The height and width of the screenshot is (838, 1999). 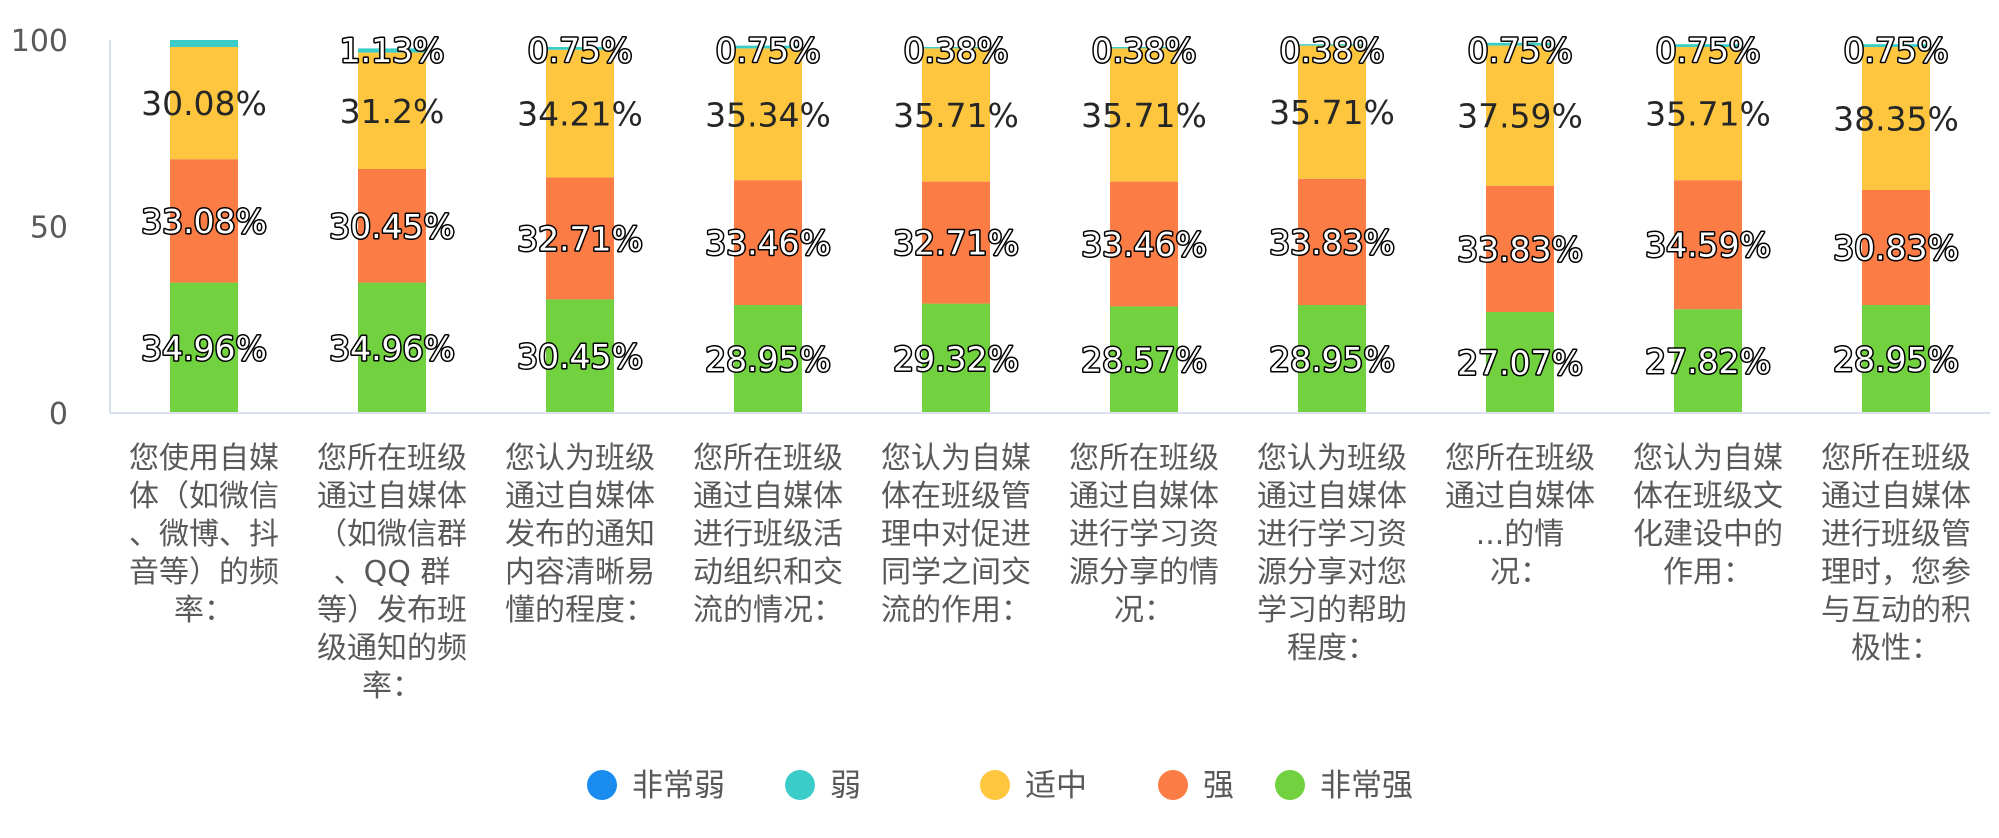 What do you see at coordinates (1000, 786) in the screenshot?
I see `legend: 非常弱 弱 适中 强 非常强` at bounding box center [1000, 786].